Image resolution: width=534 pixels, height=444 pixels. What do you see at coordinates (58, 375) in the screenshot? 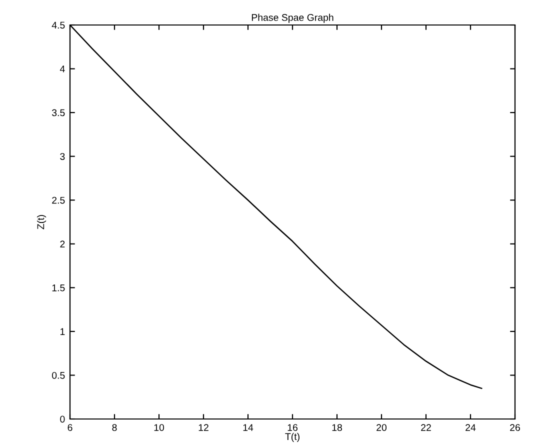
I see `y-tick-label: 0.5` at bounding box center [58, 375].